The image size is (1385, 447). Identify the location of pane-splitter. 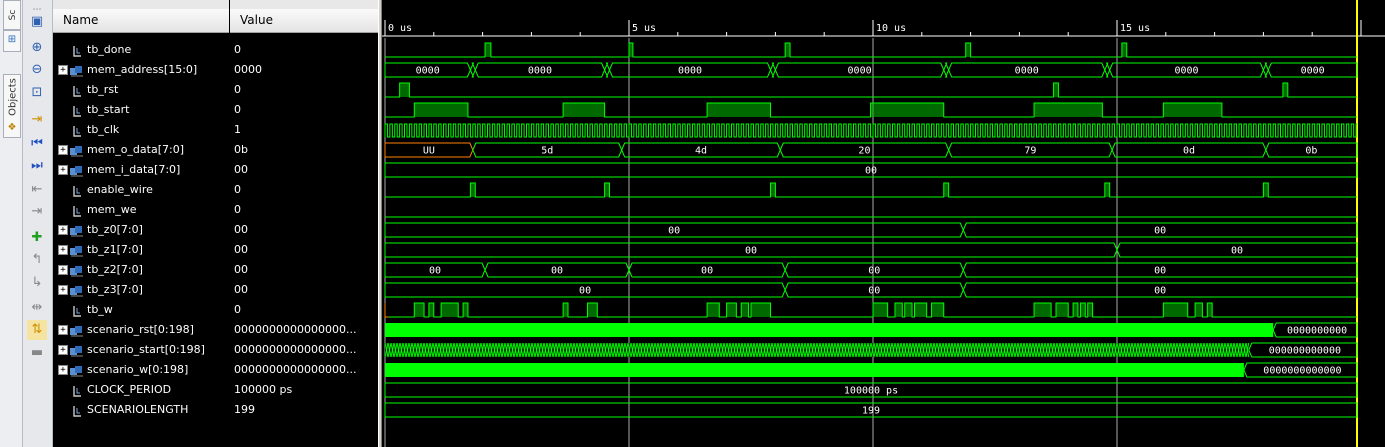
(380, 223).